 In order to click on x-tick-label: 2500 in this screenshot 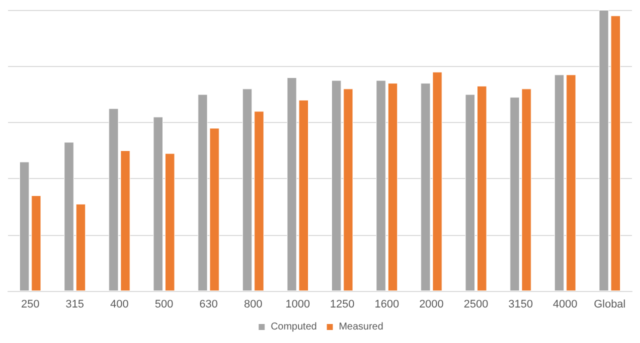, I will do `click(476, 304)`.